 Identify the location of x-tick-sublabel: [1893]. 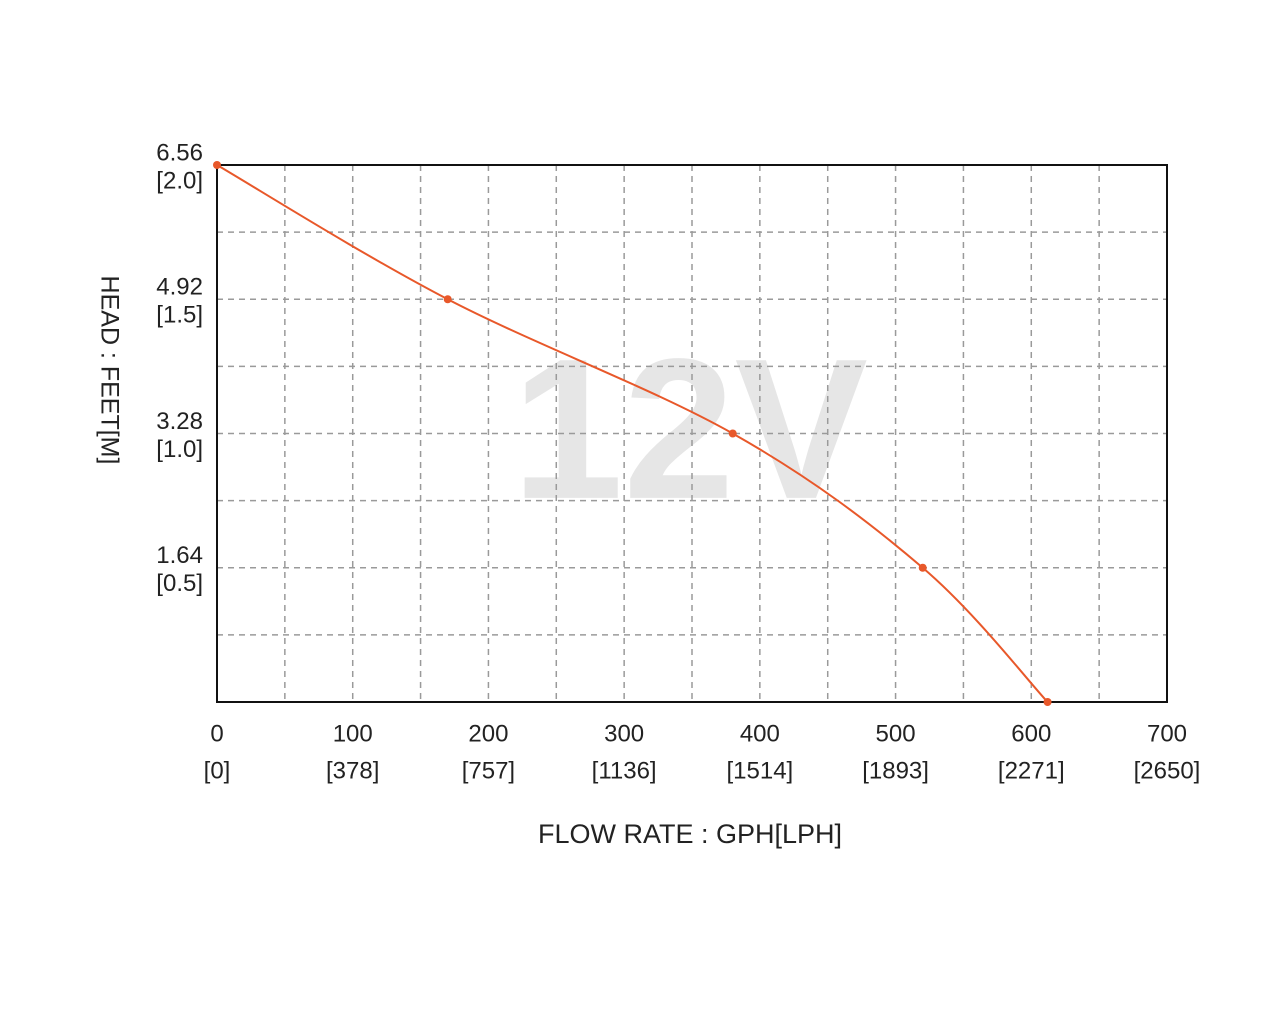
(895, 770).